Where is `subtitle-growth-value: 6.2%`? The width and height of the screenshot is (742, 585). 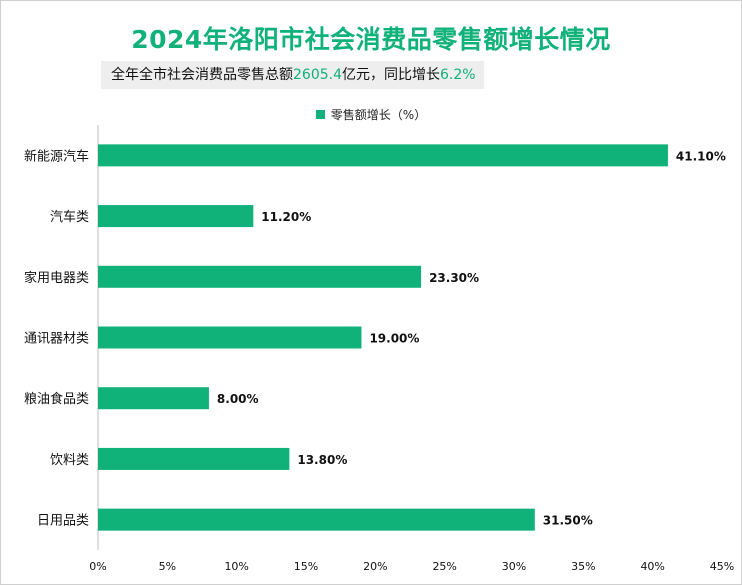
subtitle-growth-value: 6.2% is located at coordinates (458, 75).